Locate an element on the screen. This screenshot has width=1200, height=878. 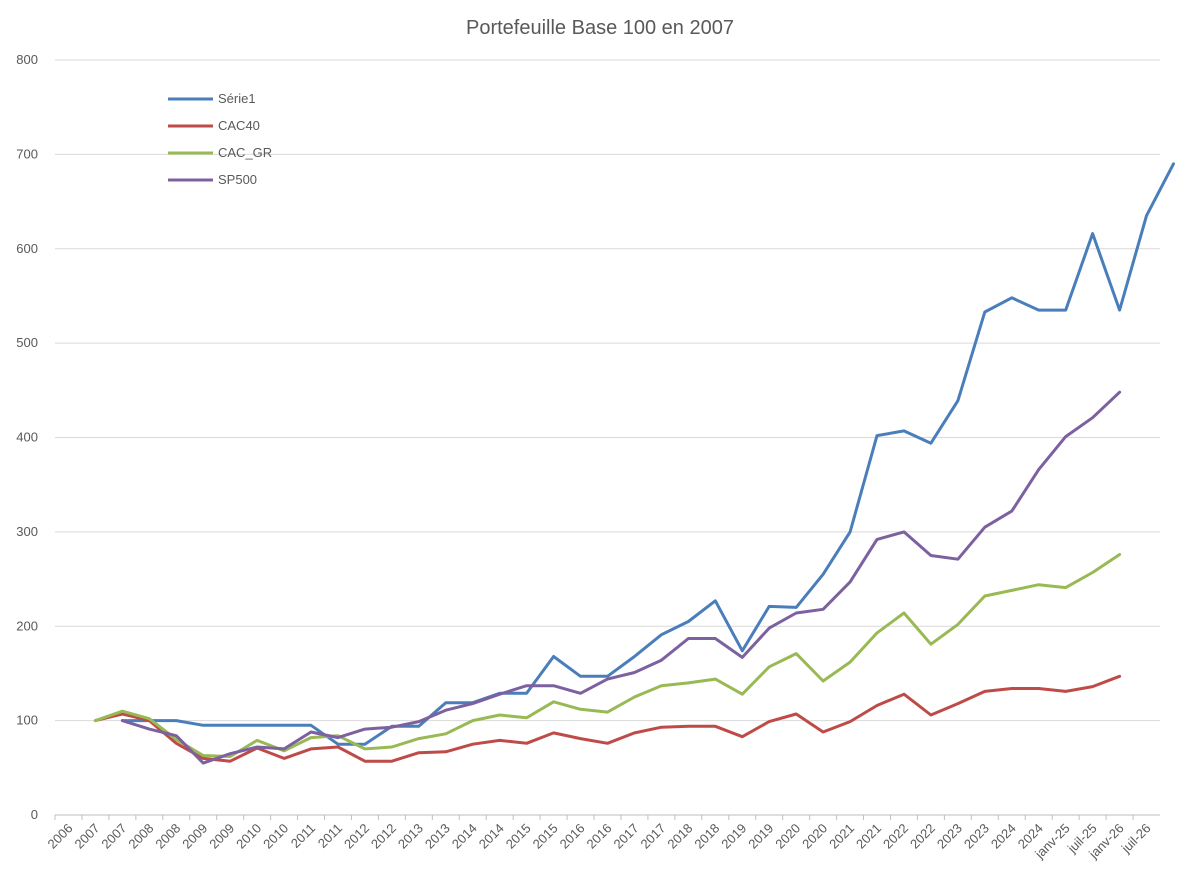
y-tick-label: 600 is located at coordinates (27, 248).